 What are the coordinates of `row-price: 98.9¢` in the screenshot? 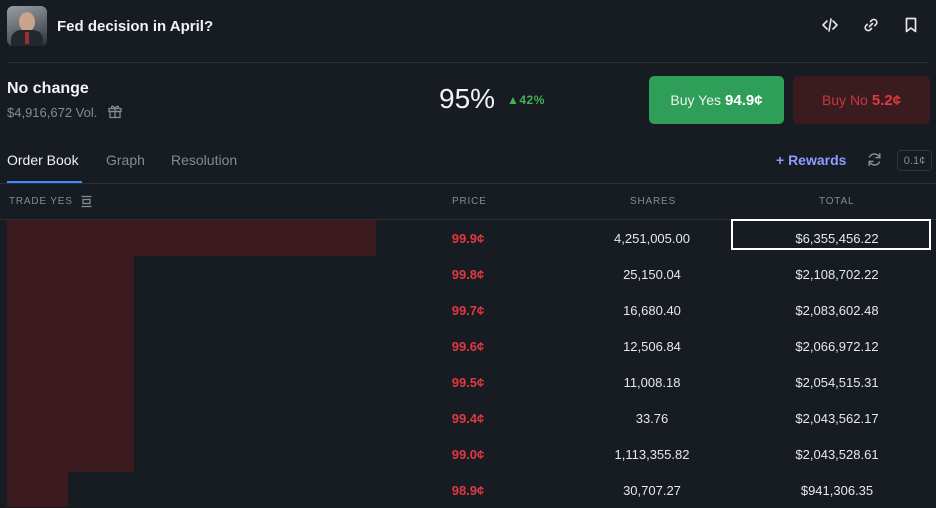 It's located at (468, 490).